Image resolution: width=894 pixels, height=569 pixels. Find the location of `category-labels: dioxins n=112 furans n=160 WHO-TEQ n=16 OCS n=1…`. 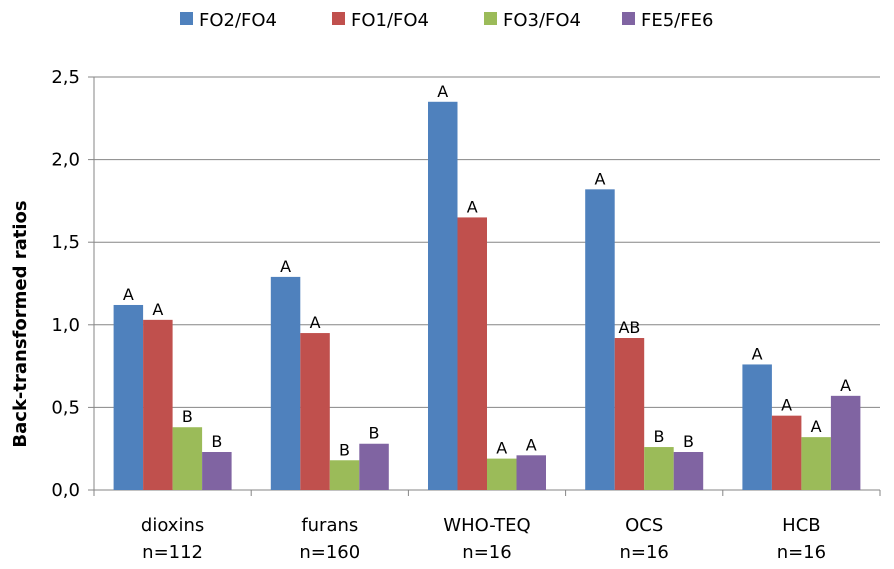

category-labels: dioxins n=112 furans n=160 WHO-TEQ n=16 OCS n=1… is located at coordinates (483, 539).